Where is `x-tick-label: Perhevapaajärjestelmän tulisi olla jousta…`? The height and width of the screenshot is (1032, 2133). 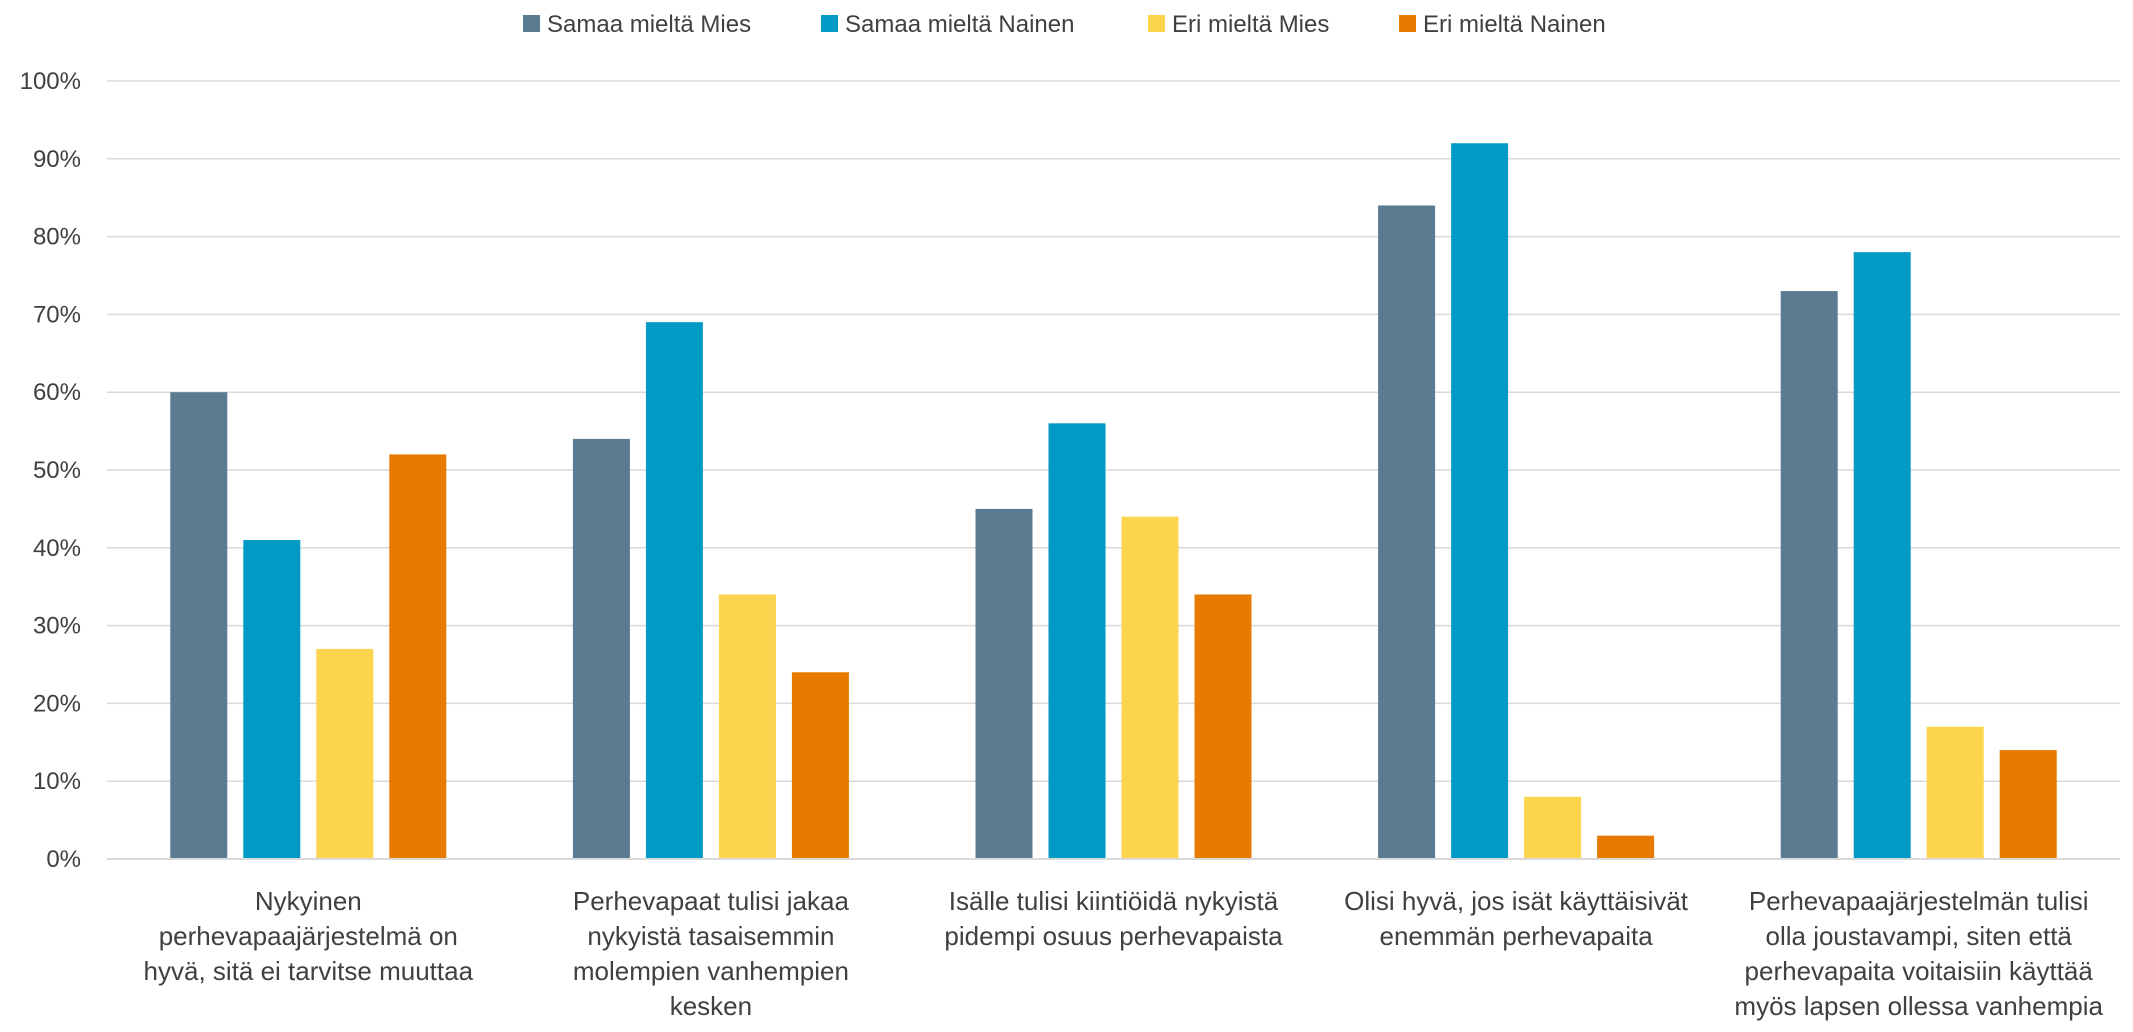
x-tick-label: Perhevapaajärjestelmän tulisi olla jousta… is located at coordinates (1918, 953).